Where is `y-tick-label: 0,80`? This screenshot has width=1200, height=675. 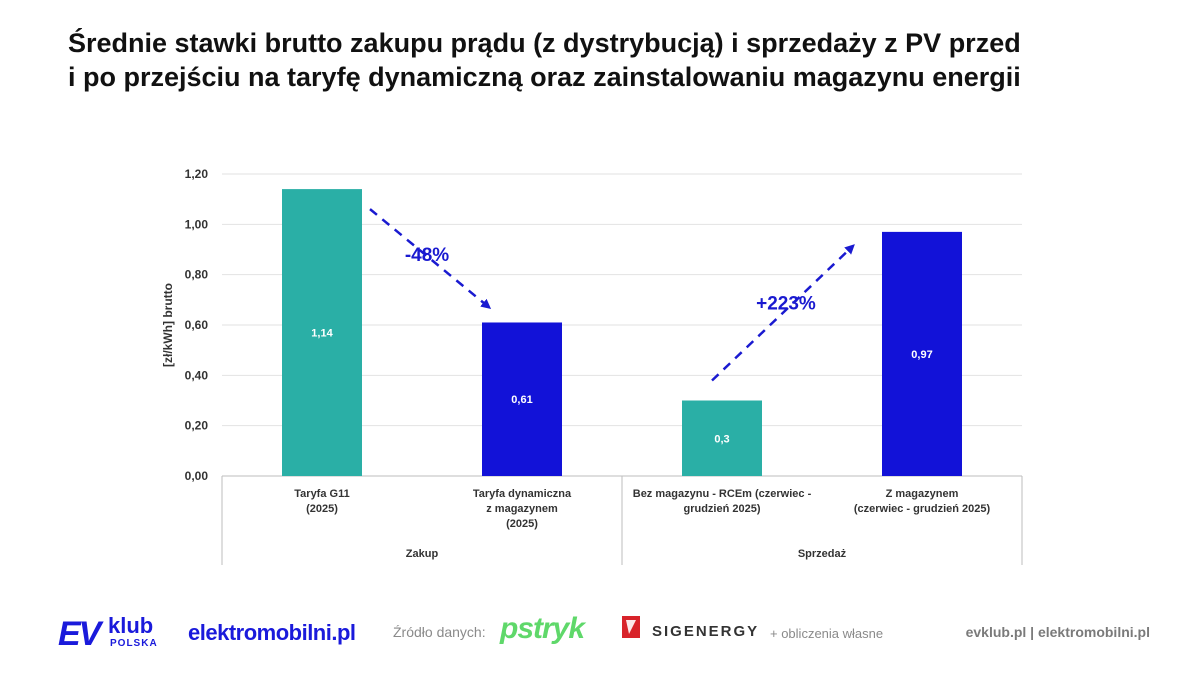 y-tick-label: 0,80 is located at coordinates (197, 275).